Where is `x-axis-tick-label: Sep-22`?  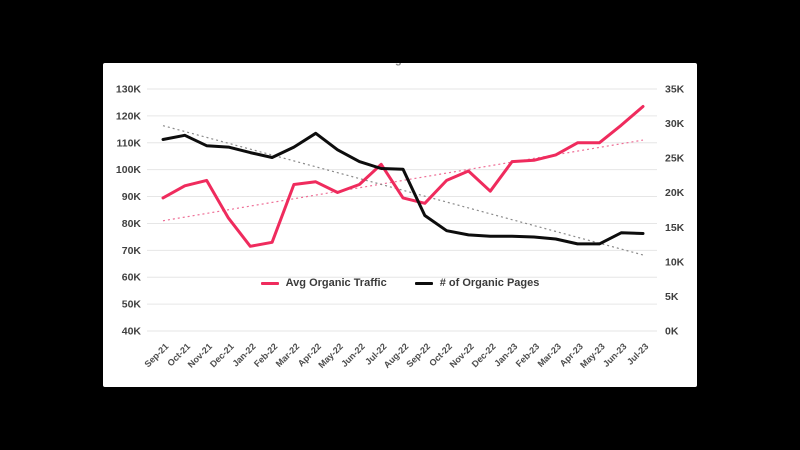
x-axis-tick-label: Sep-22 is located at coordinates (418, 355).